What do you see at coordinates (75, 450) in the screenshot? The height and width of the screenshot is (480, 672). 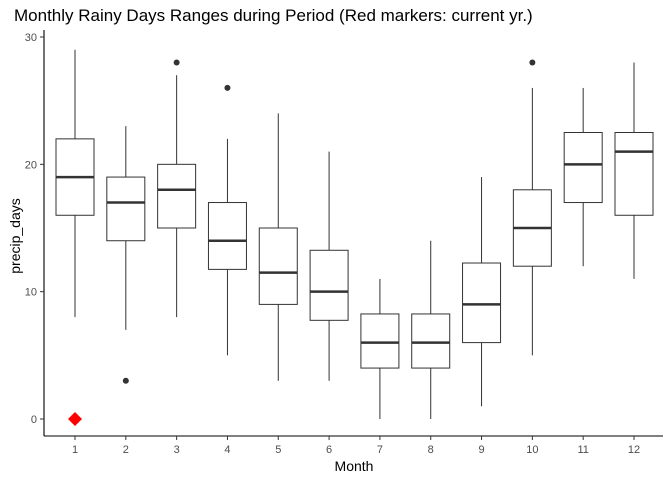 I see `x-tick-label: 1` at bounding box center [75, 450].